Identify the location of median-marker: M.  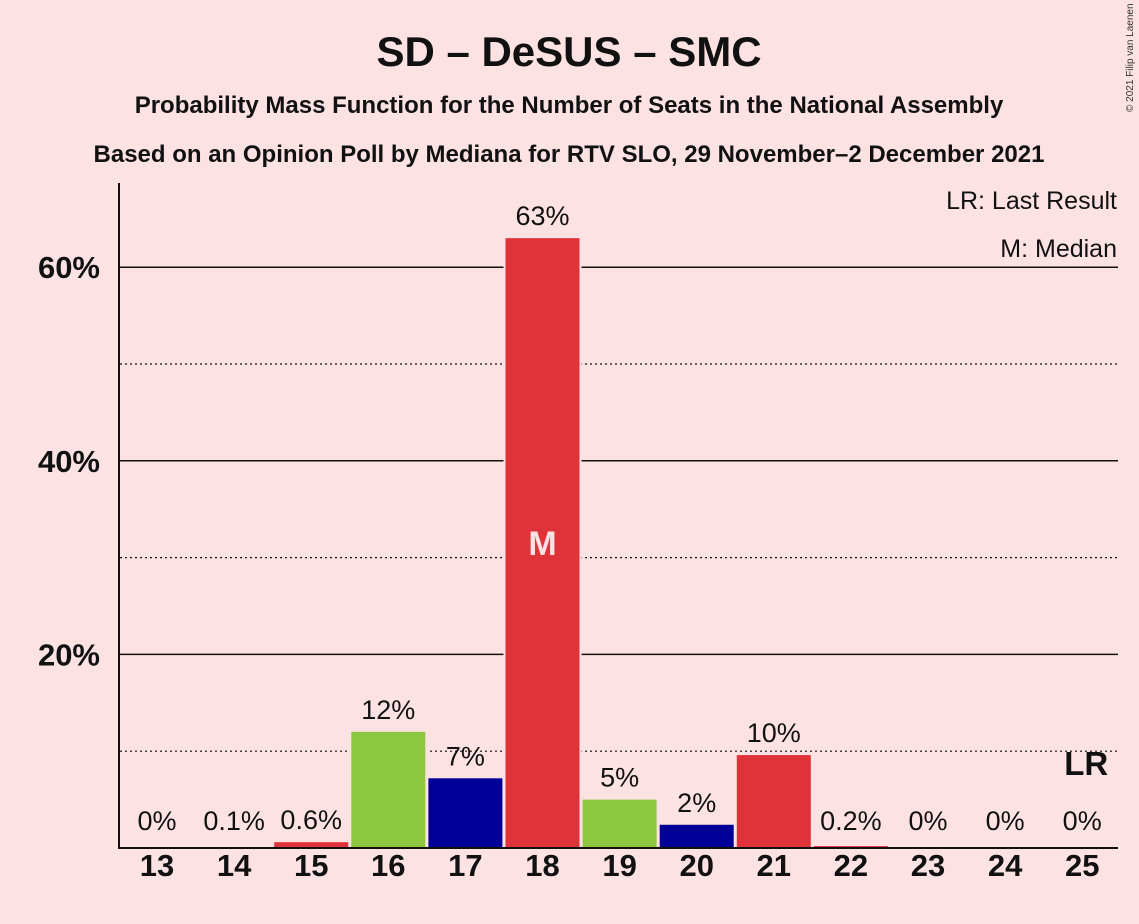
(542, 544).